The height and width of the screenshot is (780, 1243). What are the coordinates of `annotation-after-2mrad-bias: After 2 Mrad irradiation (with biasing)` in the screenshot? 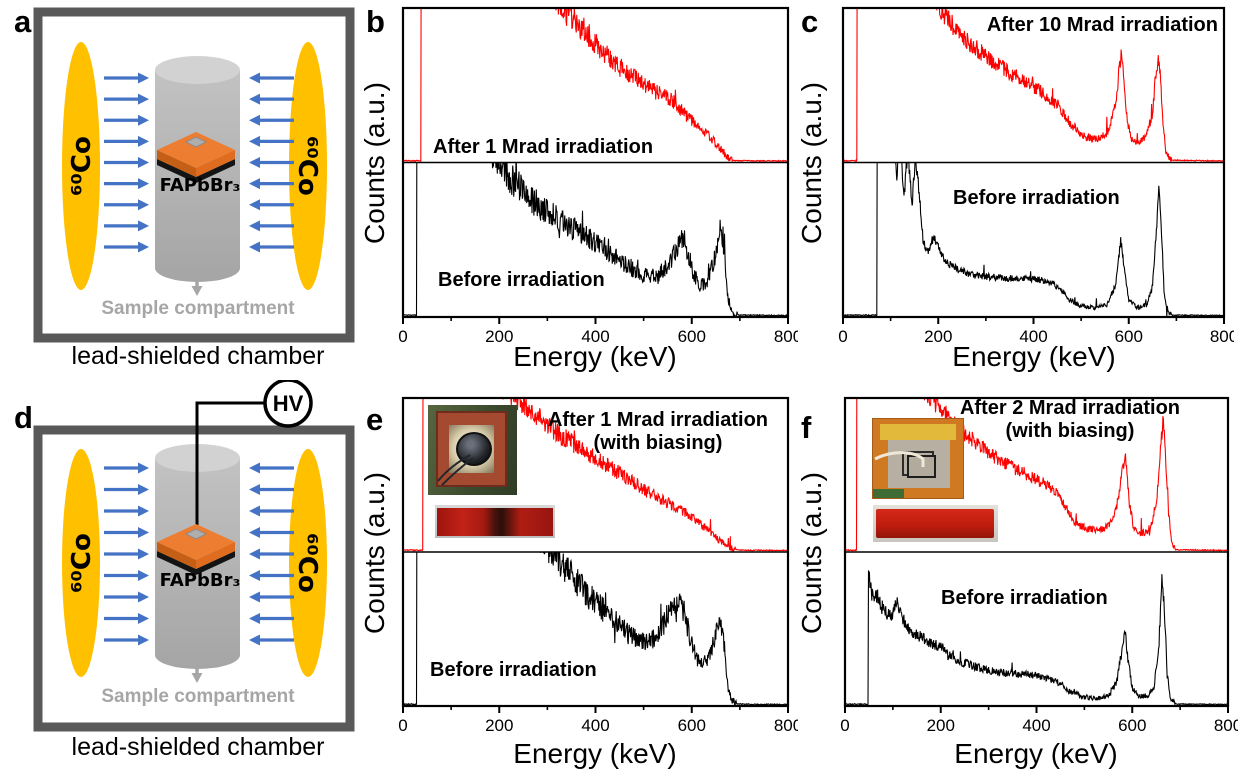 It's located at (1070, 420).